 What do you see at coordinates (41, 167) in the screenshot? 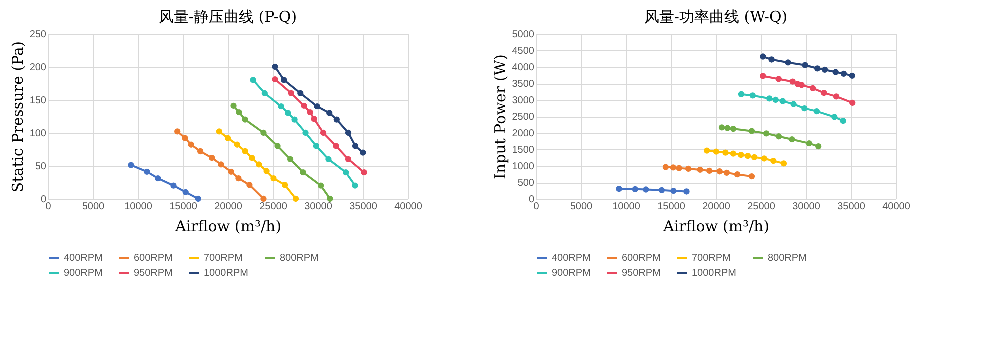
I see `y-tick-label: 50` at bounding box center [41, 167].